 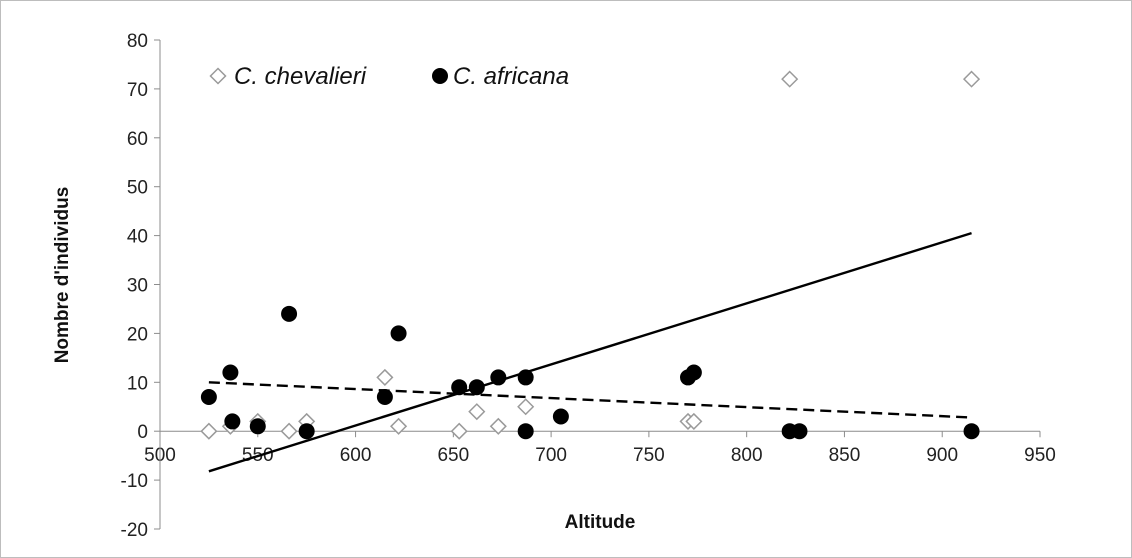 What do you see at coordinates (600, 522) in the screenshot?
I see `x-axis-title: Altitude` at bounding box center [600, 522].